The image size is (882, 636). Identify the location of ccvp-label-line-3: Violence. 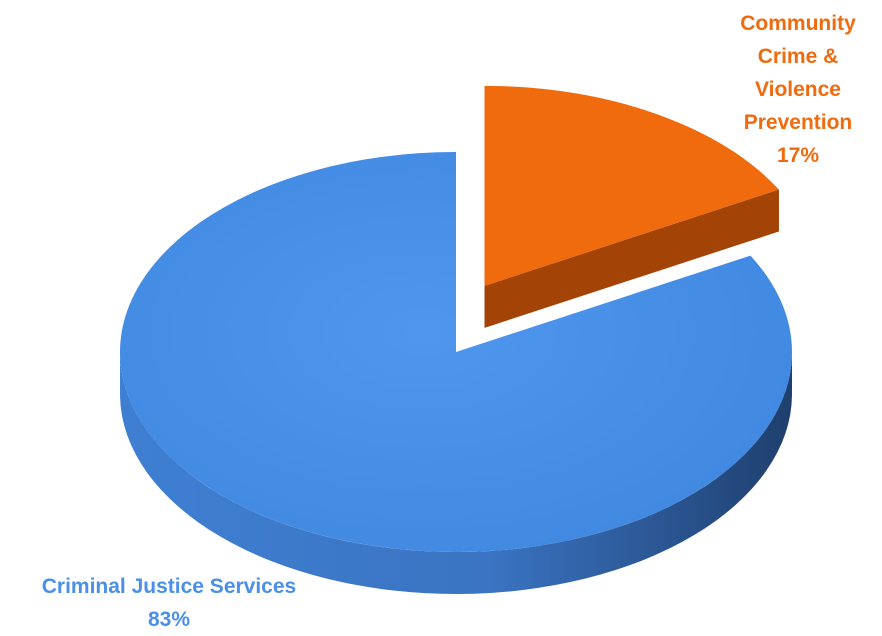
(798, 89).